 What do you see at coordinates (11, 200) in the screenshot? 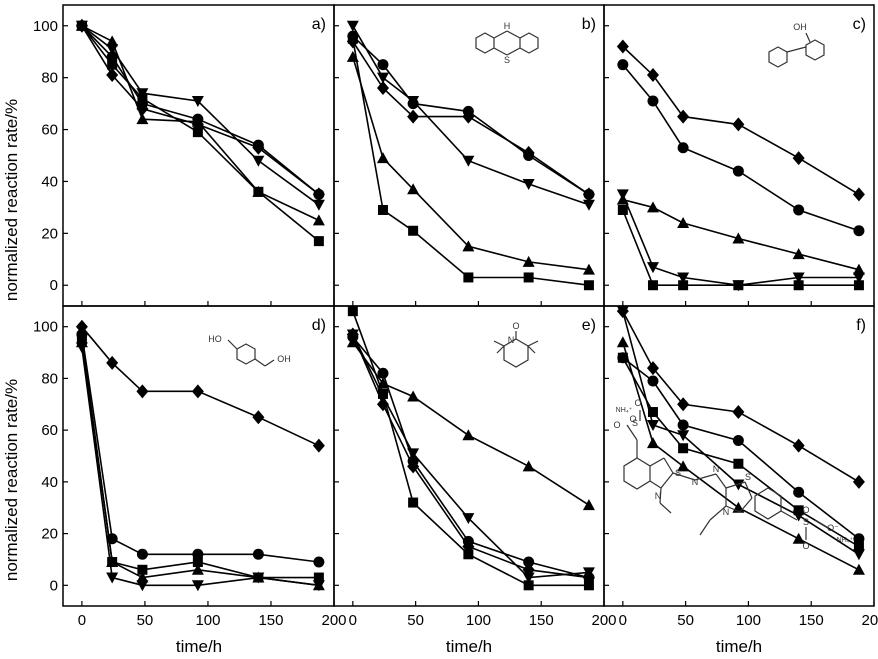
I see `ylabel-top: normalized reaction rate/%` at bounding box center [11, 200].